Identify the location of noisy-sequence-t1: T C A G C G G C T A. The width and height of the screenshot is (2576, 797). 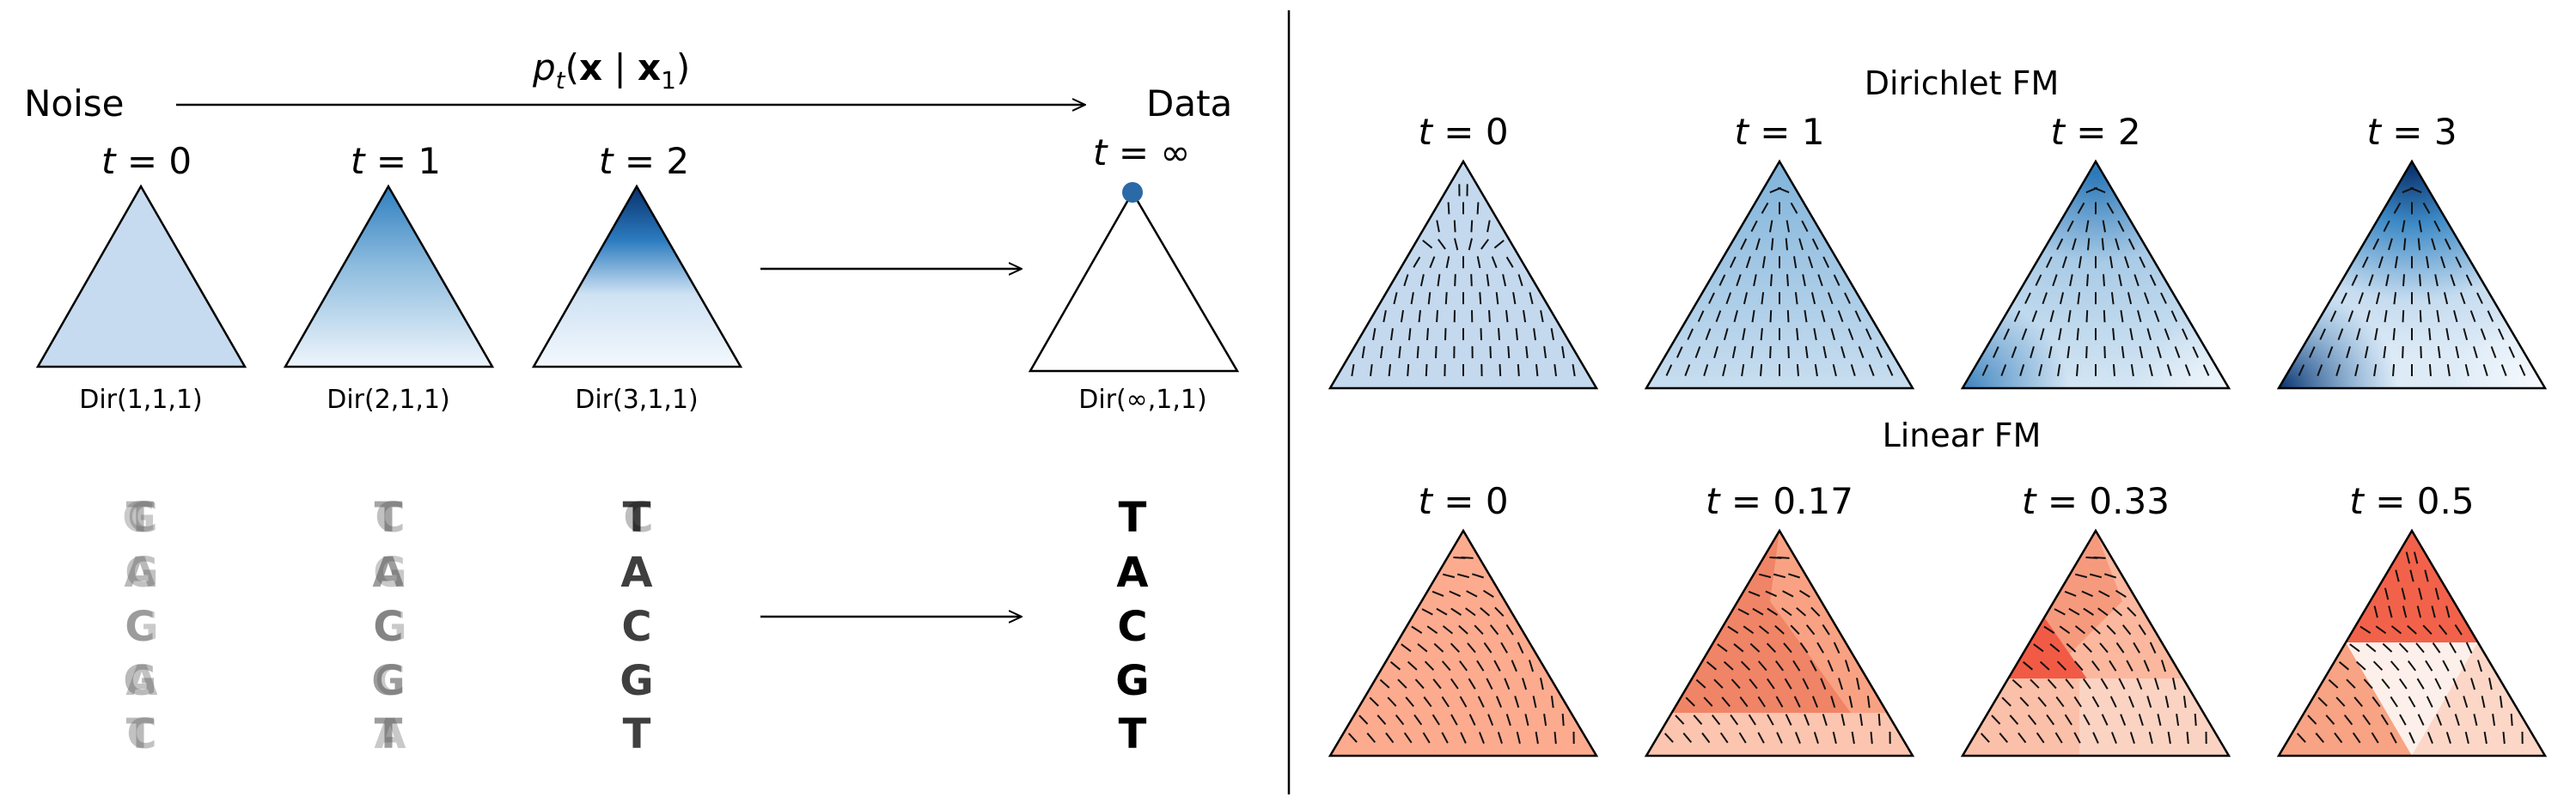
(388, 626).